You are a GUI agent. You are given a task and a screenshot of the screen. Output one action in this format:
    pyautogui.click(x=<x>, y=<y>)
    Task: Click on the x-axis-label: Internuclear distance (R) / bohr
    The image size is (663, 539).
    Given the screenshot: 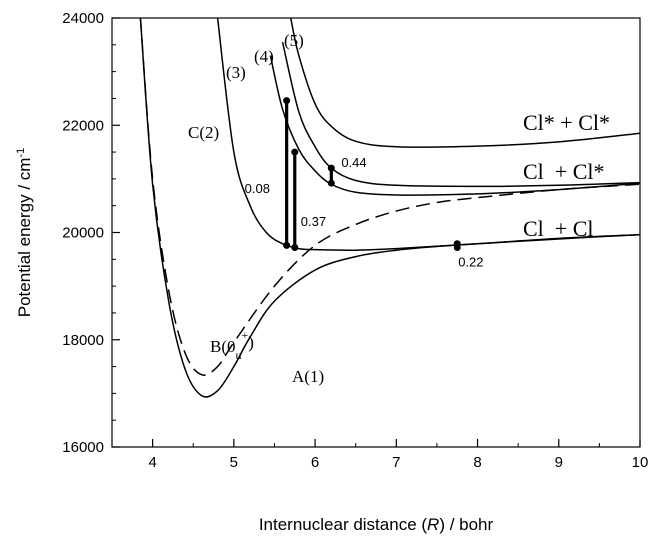 What is the action you would take?
    pyautogui.click(x=376, y=524)
    